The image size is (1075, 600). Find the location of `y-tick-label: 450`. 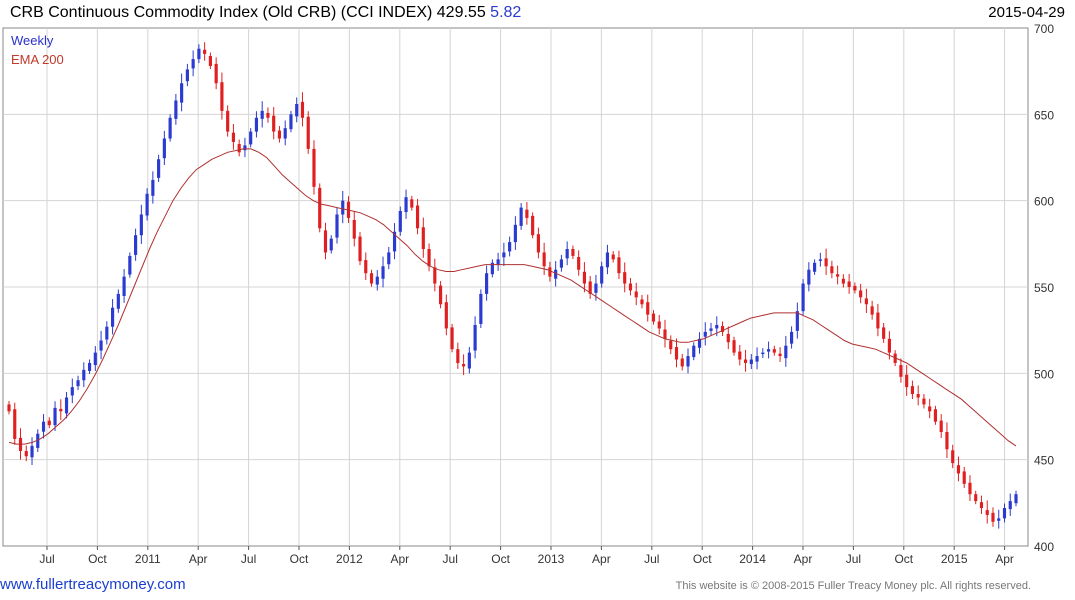

y-tick-label: 450 is located at coordinates (1044, 461).